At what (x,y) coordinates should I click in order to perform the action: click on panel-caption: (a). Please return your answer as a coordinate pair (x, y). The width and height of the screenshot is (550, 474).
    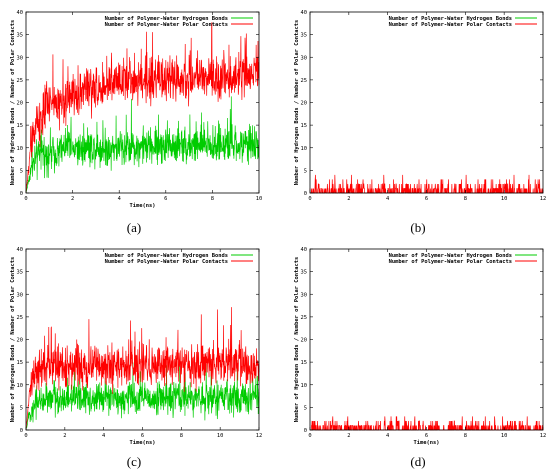
    Looking at the image, I should click on (134, 227).